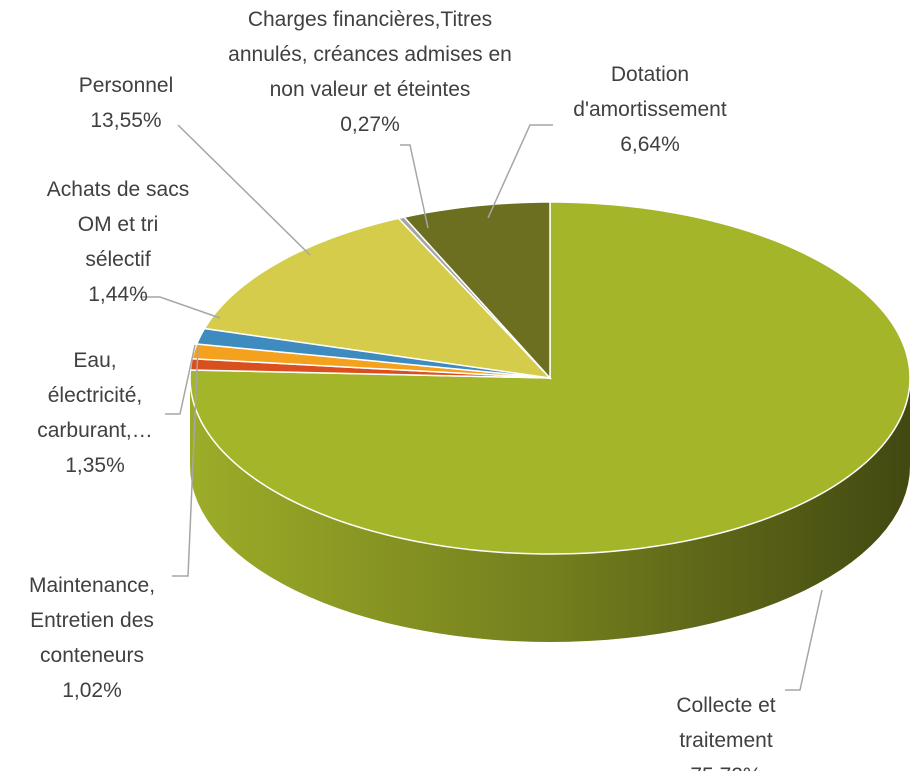  What do you see at coordinates (92, 690) in the screenshot?
I see `value-label: 1,02%` at bounding box center [92, 690].